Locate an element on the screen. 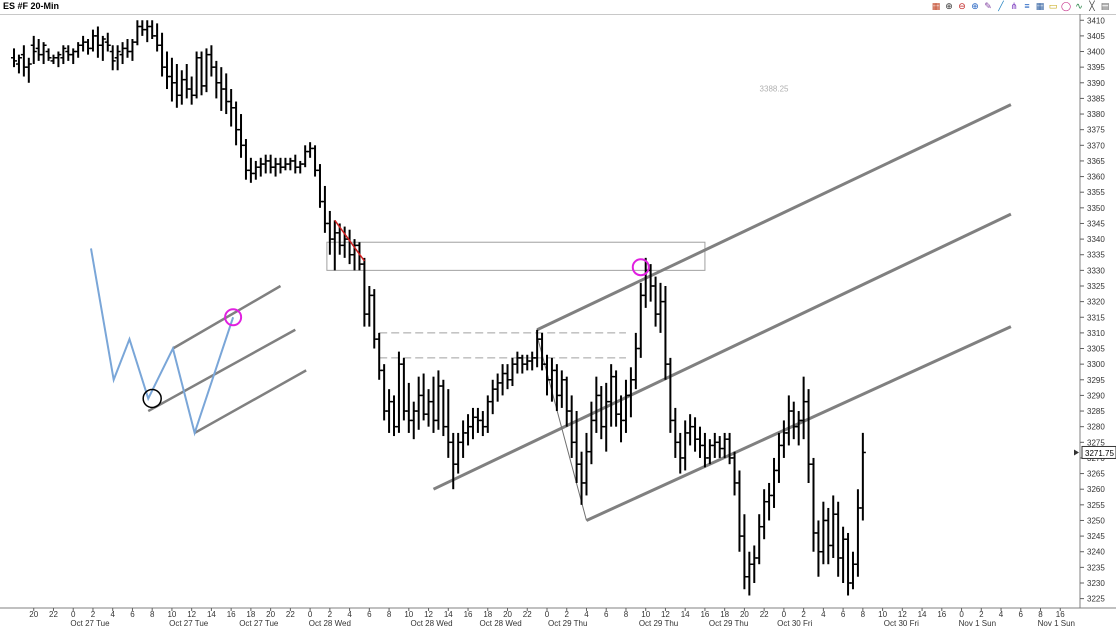  y-tick-label: 3375 is located at coordinates (1096, 130).